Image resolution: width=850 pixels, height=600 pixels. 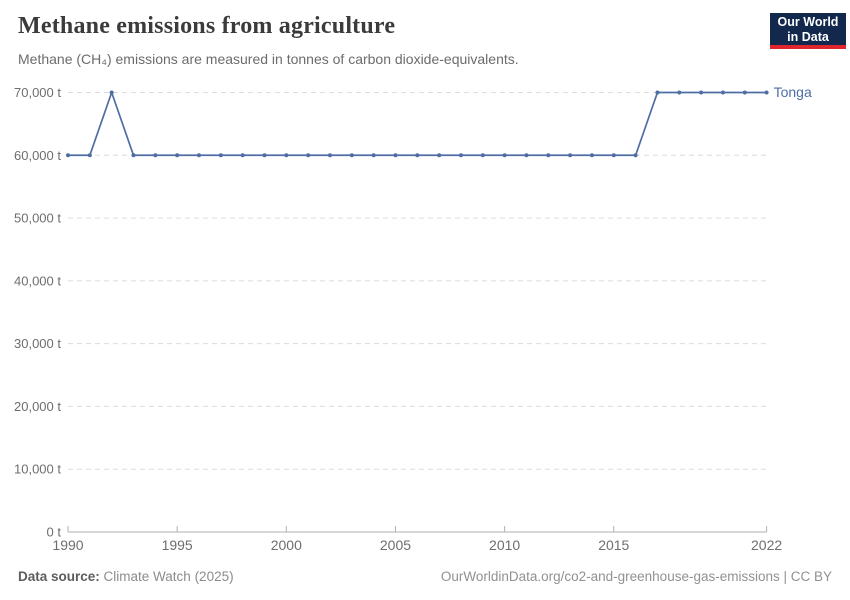 I want to click on x-tick-label: 2000, so click(x=286, y=545).